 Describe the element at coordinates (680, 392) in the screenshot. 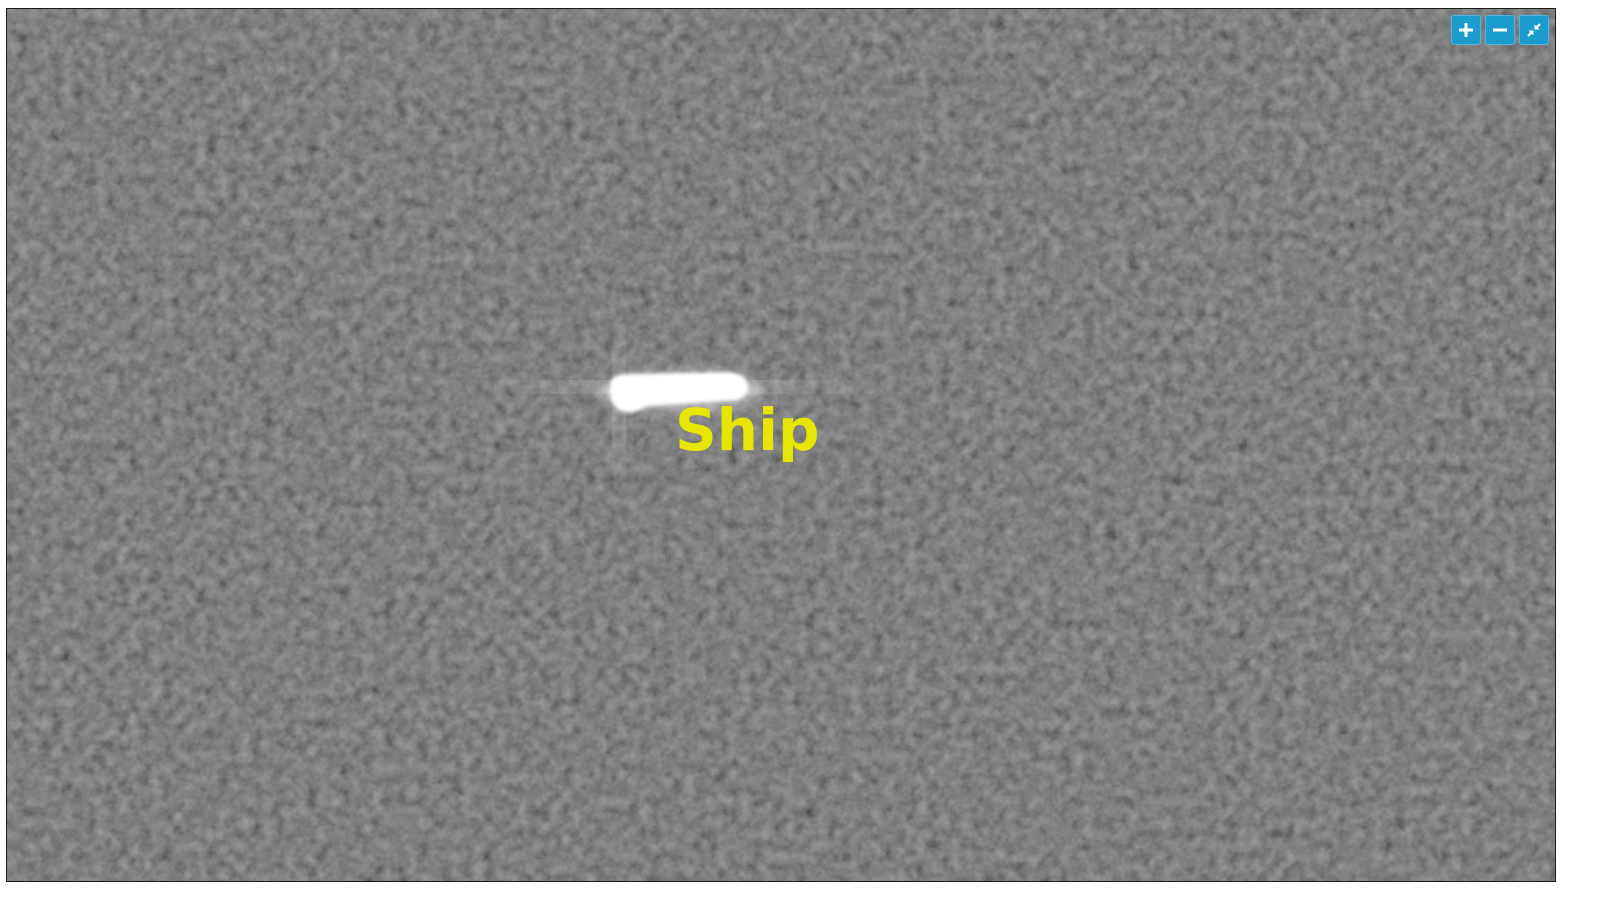

I see `ship-target` at that location.